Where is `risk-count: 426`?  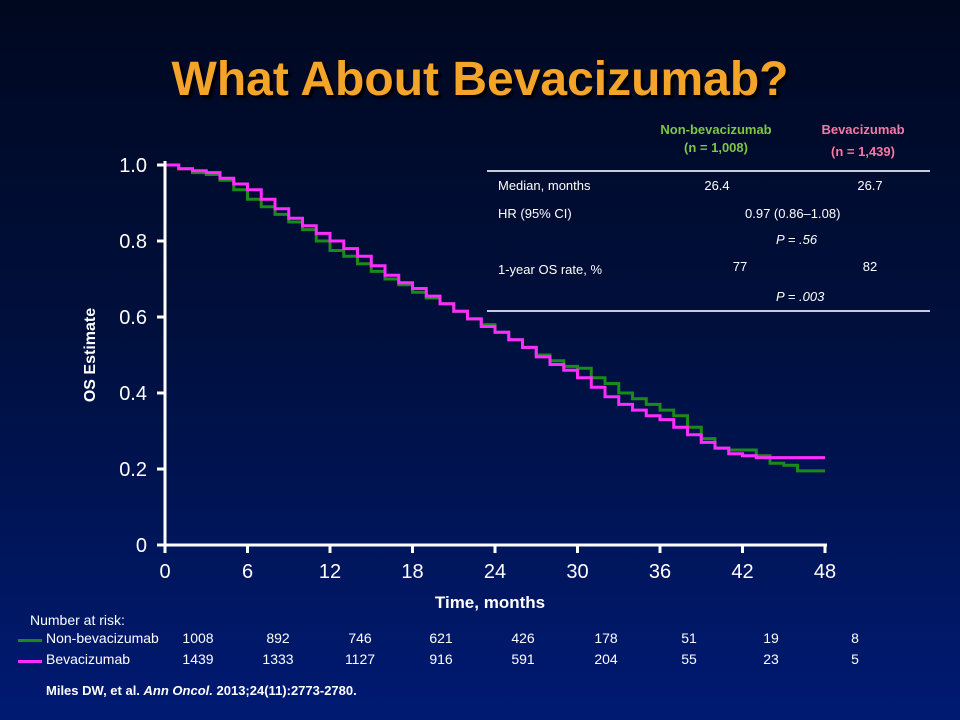
risk-count: 426 is located at coordinates (523, 638).